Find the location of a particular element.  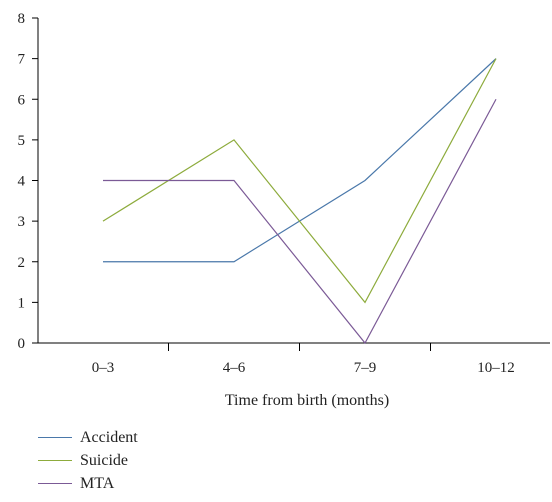

y-tick-label: 4 is located at coordinates (22, 182).